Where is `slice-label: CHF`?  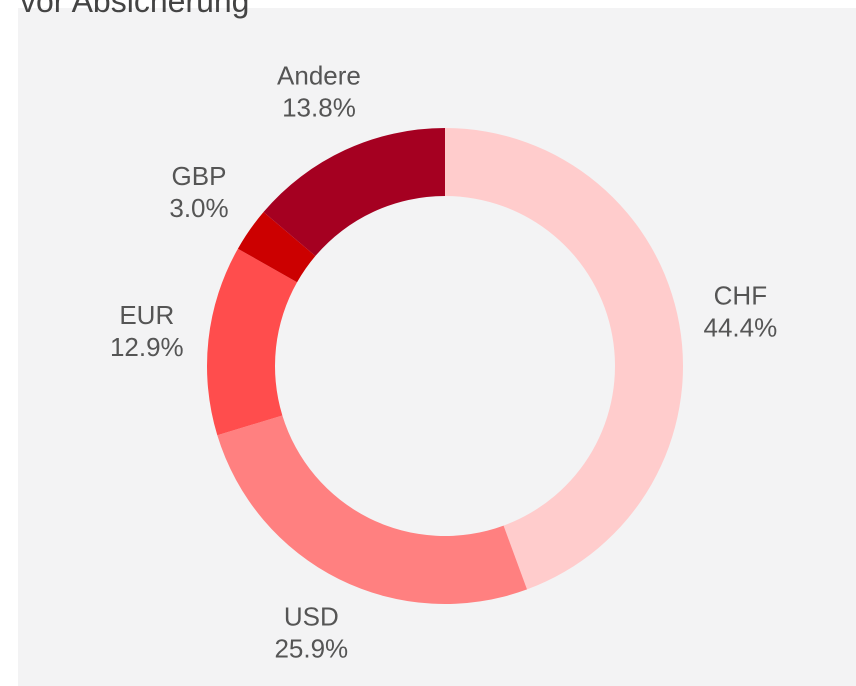
slice-label: CHF is located at coordinates (740, 295).